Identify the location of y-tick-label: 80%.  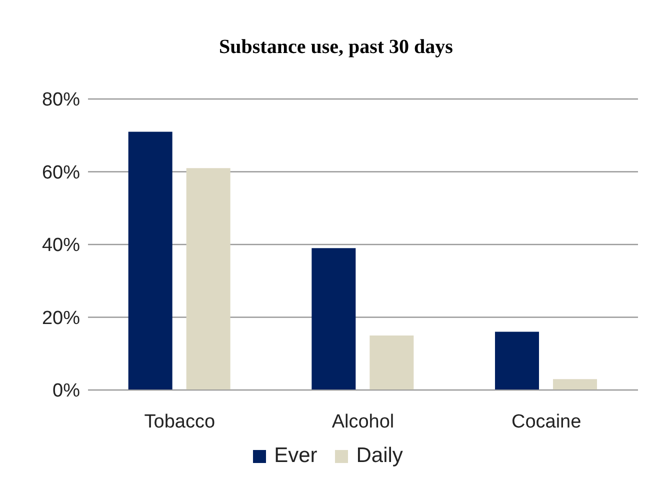
(61, 100).